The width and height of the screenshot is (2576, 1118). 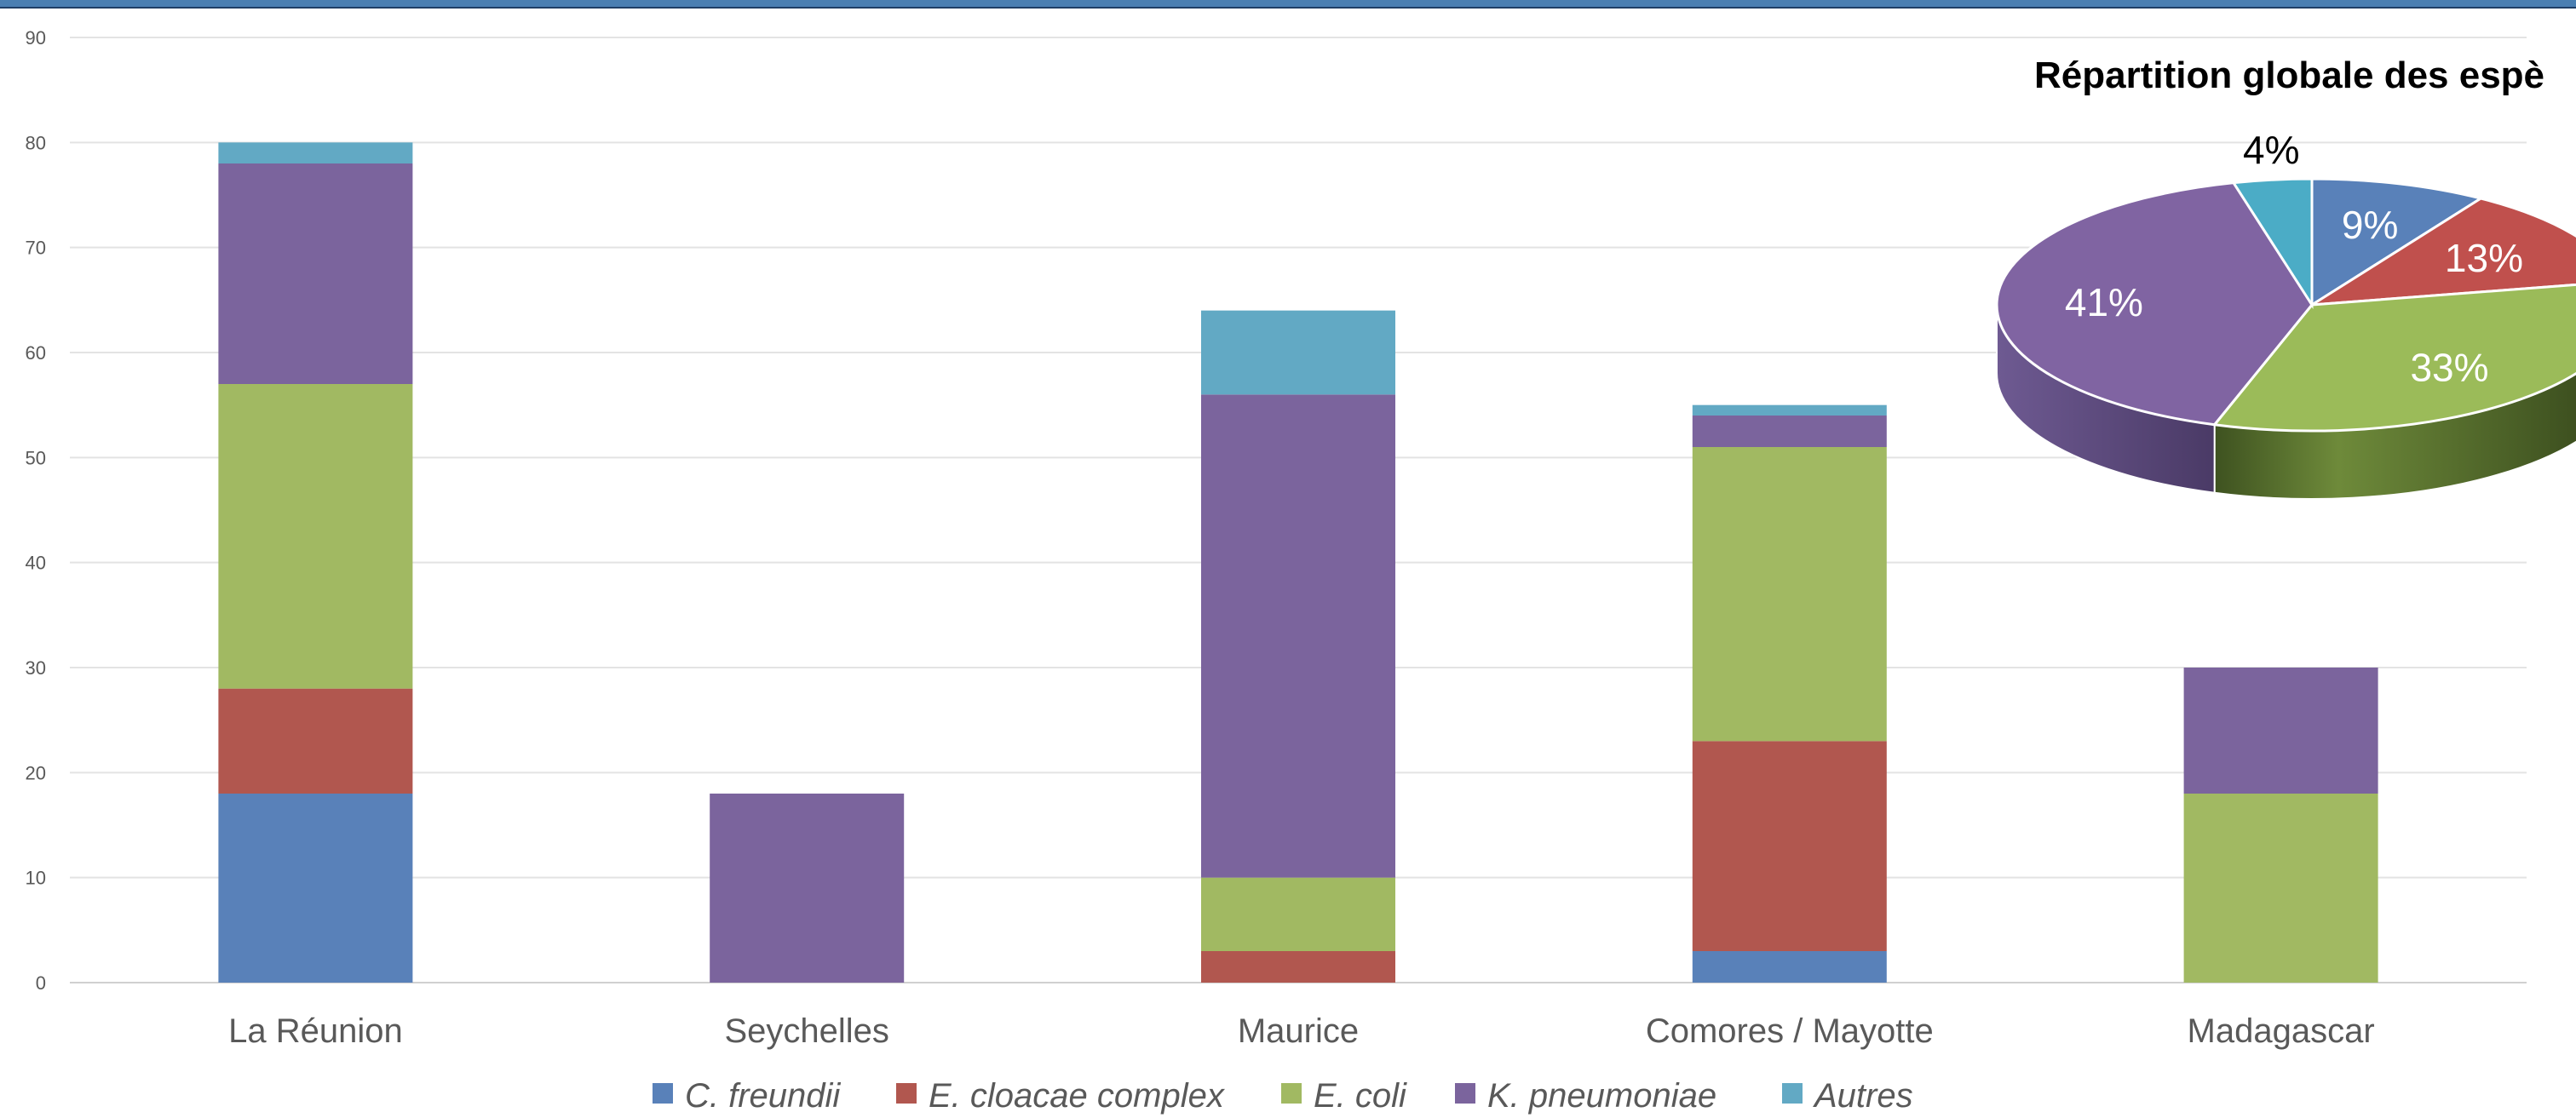 I want to click on x-category-label: La Réunion, so click(x=315, y=1031).